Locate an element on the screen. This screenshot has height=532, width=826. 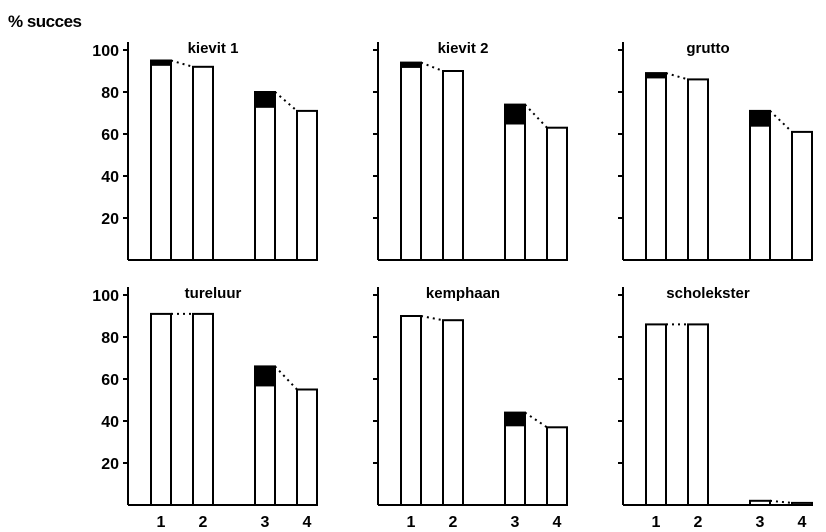
panel-title: scholekster is located at coordinates (708, 293).